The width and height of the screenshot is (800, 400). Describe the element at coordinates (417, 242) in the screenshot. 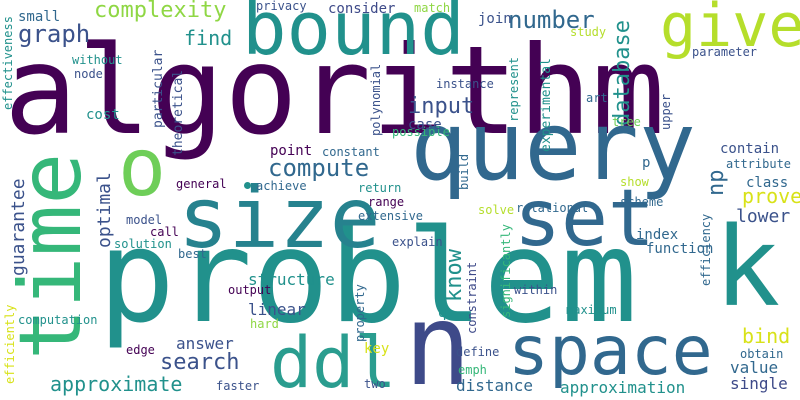

I see `word-explain: explain` at that location.